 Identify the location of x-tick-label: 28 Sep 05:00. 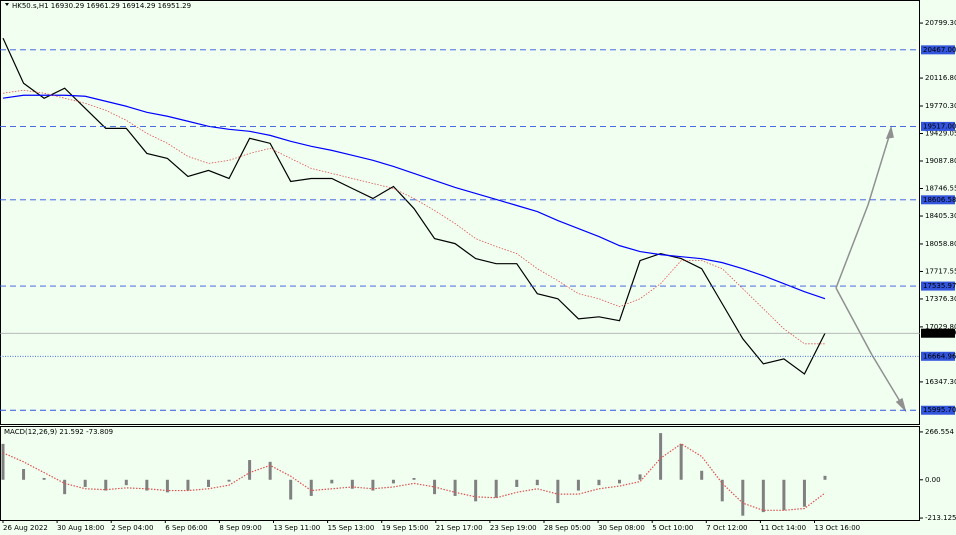
(567, 528).